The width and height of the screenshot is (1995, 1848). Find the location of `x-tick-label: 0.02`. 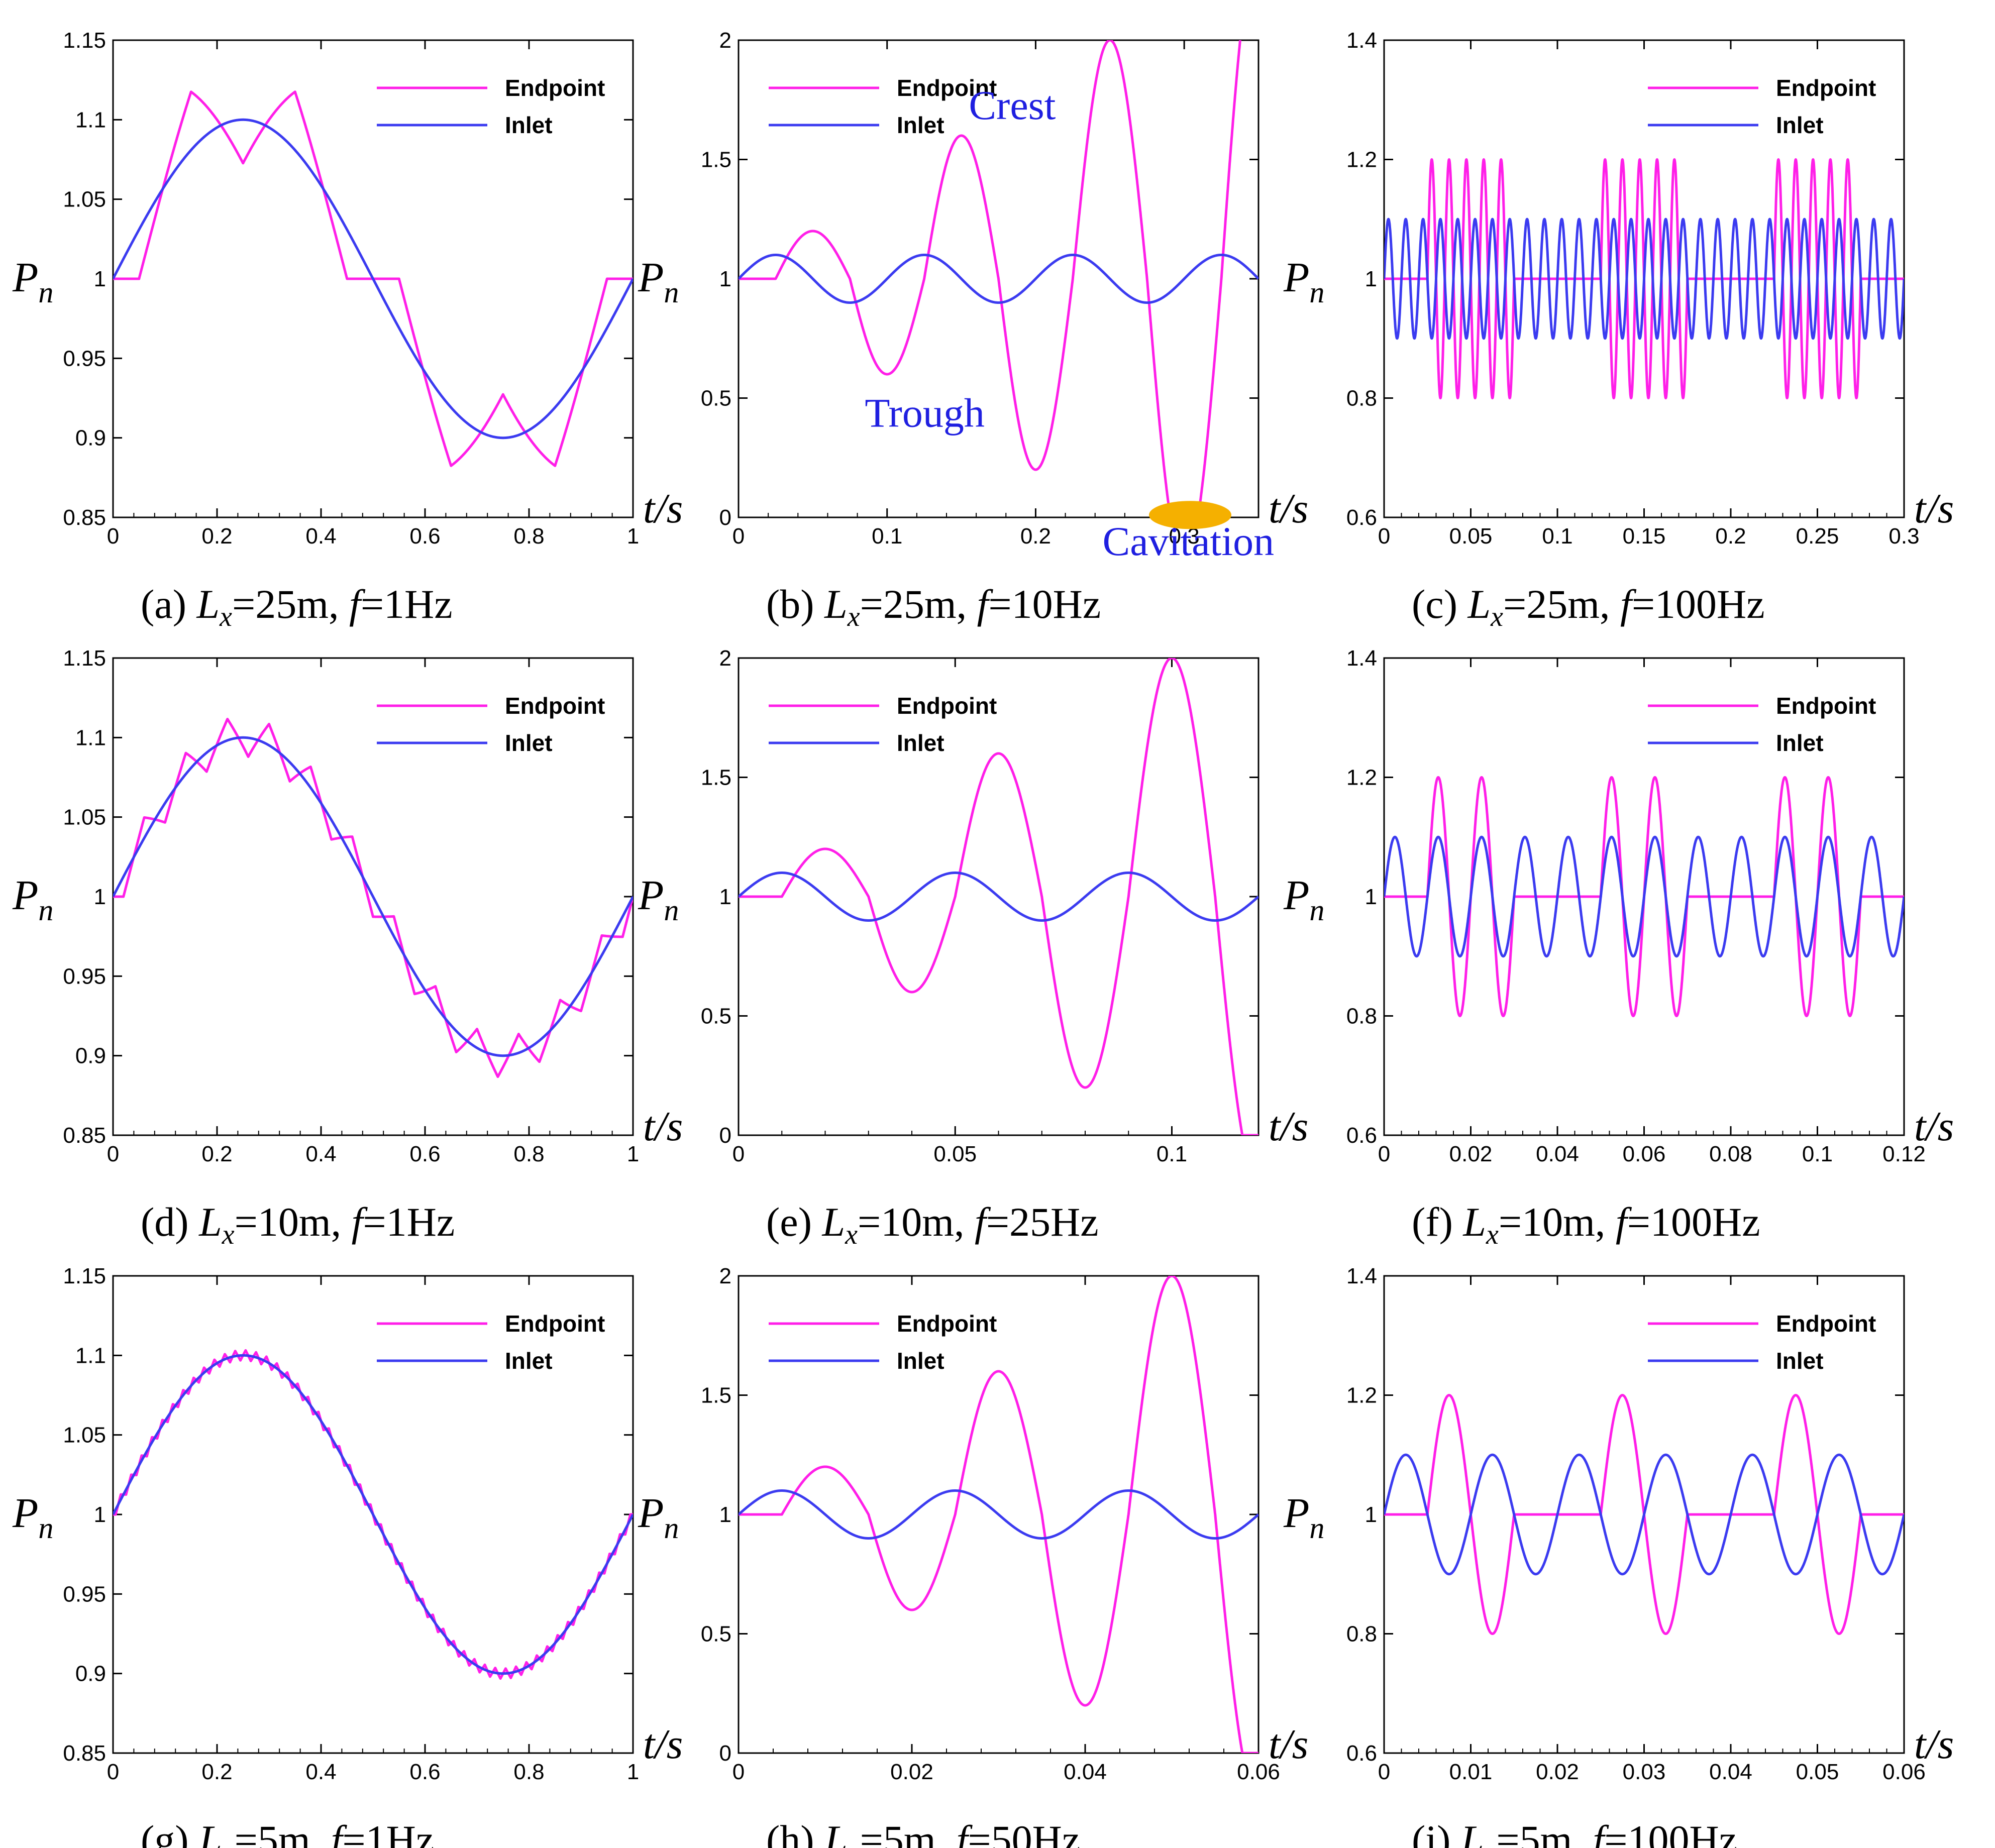

x-tick-label: 0.02 is located at coordinates (1471, 1154).